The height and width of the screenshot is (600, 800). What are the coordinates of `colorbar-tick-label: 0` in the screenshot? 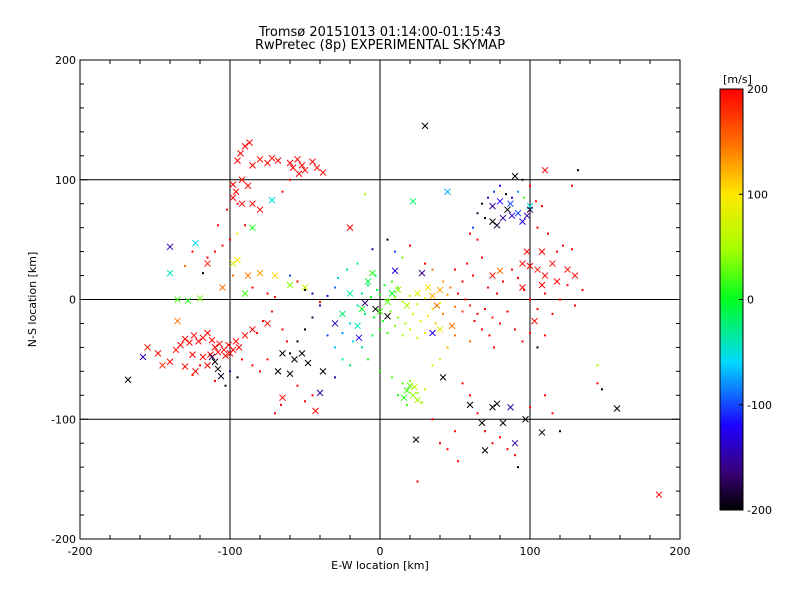 It's located at (750, 300).